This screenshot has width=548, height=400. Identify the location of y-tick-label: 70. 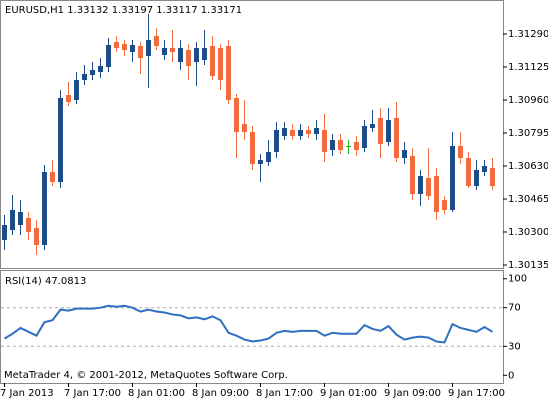
(514, 308).